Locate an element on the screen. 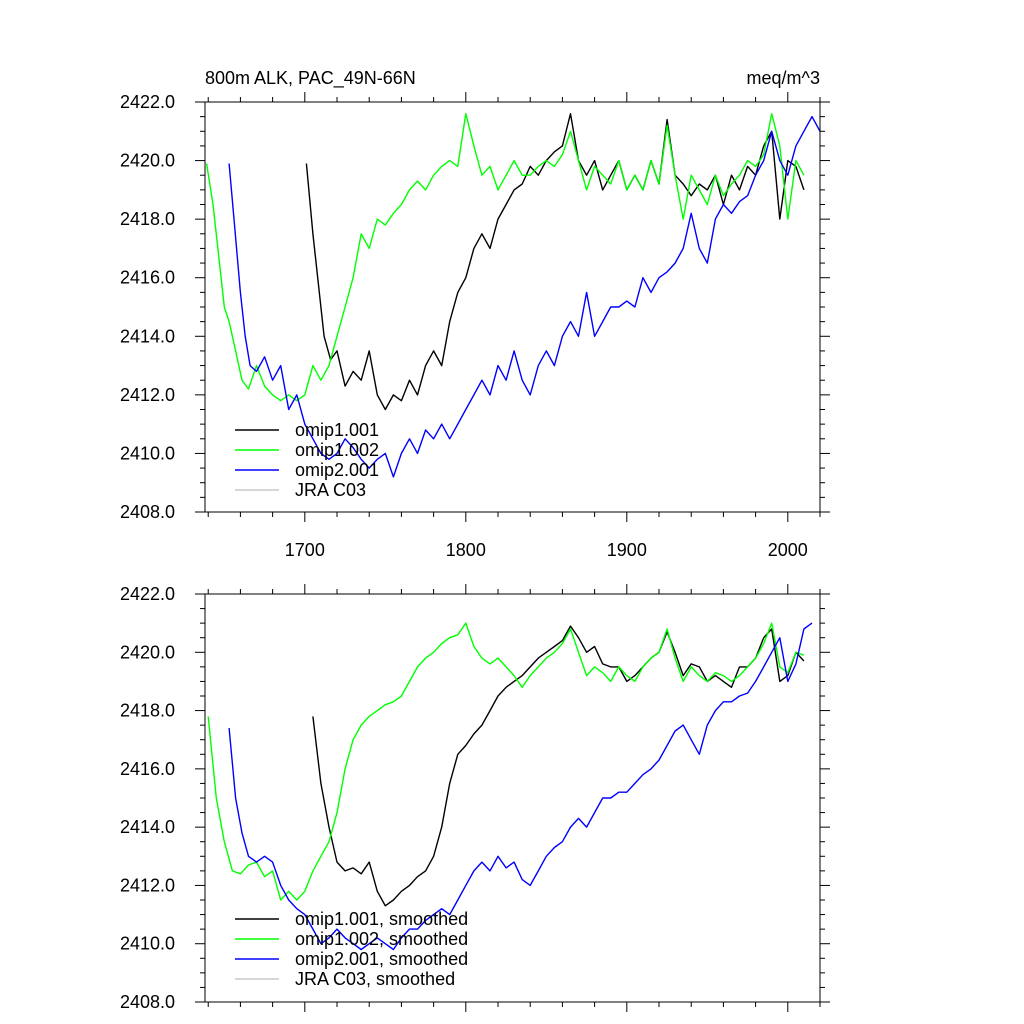 This screenshot has height=1024, width=1024. x-tick-label: 1900 is located at coordinates (627, 550).